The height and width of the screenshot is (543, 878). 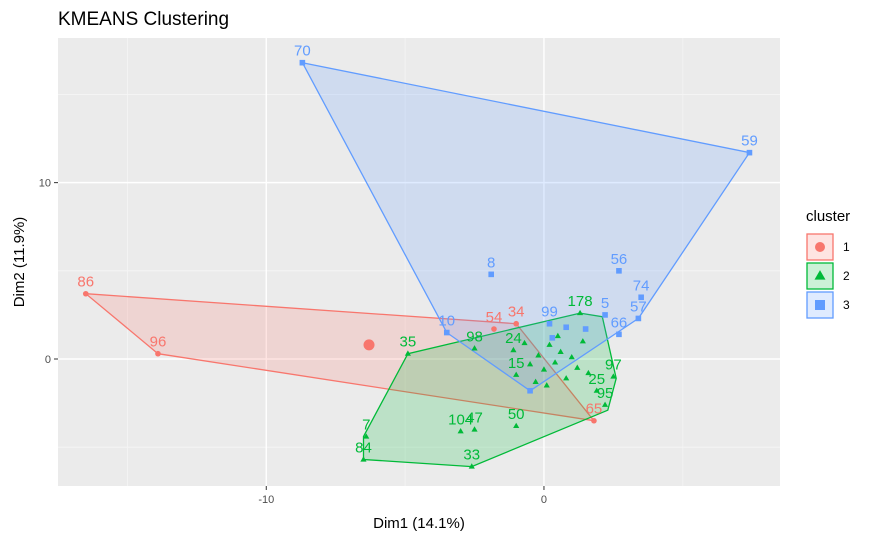 I want to click on point-label: 10, so click(x=446, y=321).